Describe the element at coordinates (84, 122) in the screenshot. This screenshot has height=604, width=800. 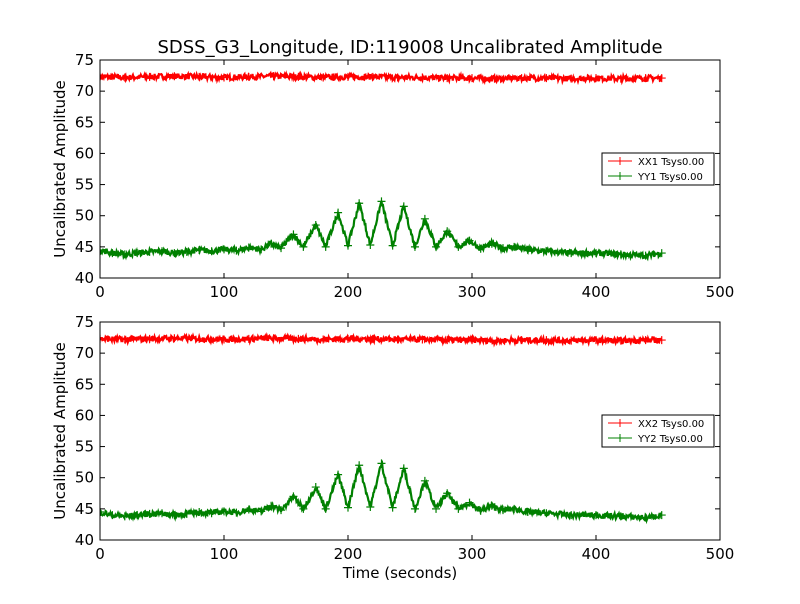
I see `y-tick-label: 65` at that location.